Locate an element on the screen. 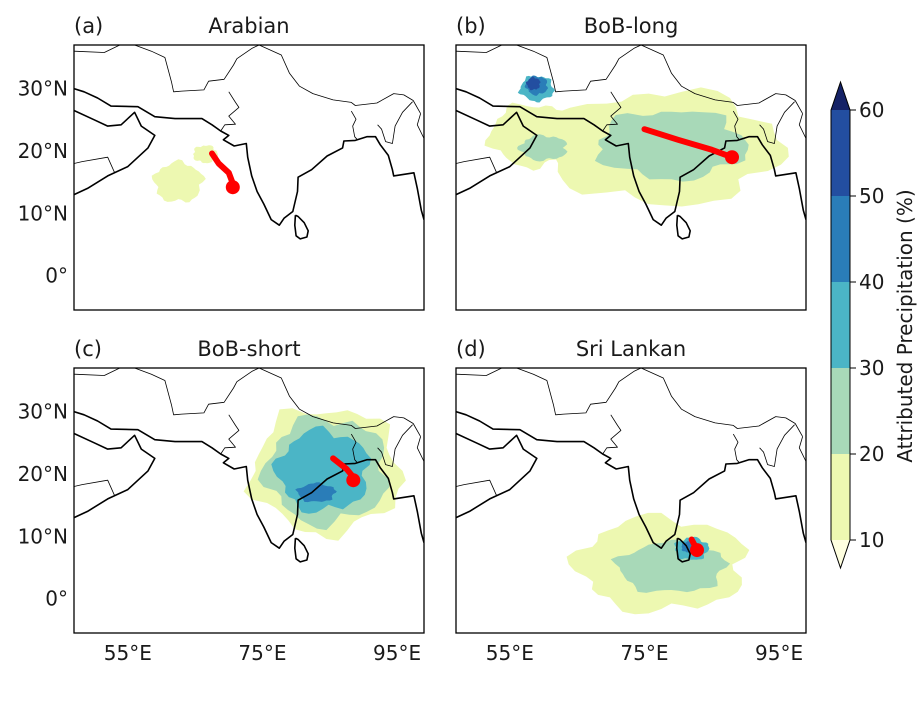 This screenshot has height=715, width=918. ytick-label-c-0: 30°N is located at coordinates (43, 412).